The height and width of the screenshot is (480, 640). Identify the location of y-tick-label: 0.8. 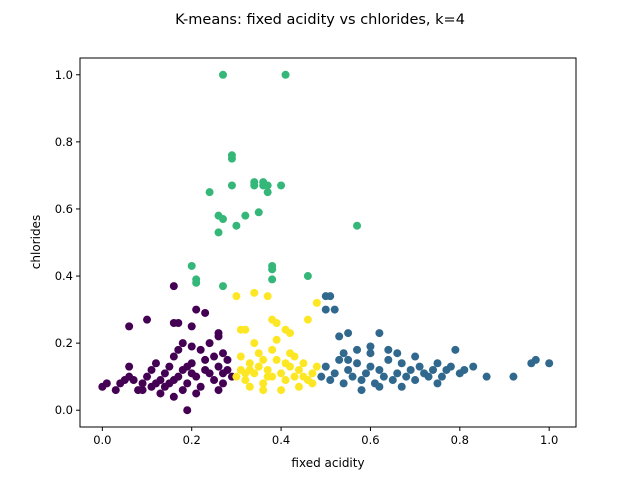
(64, 142).